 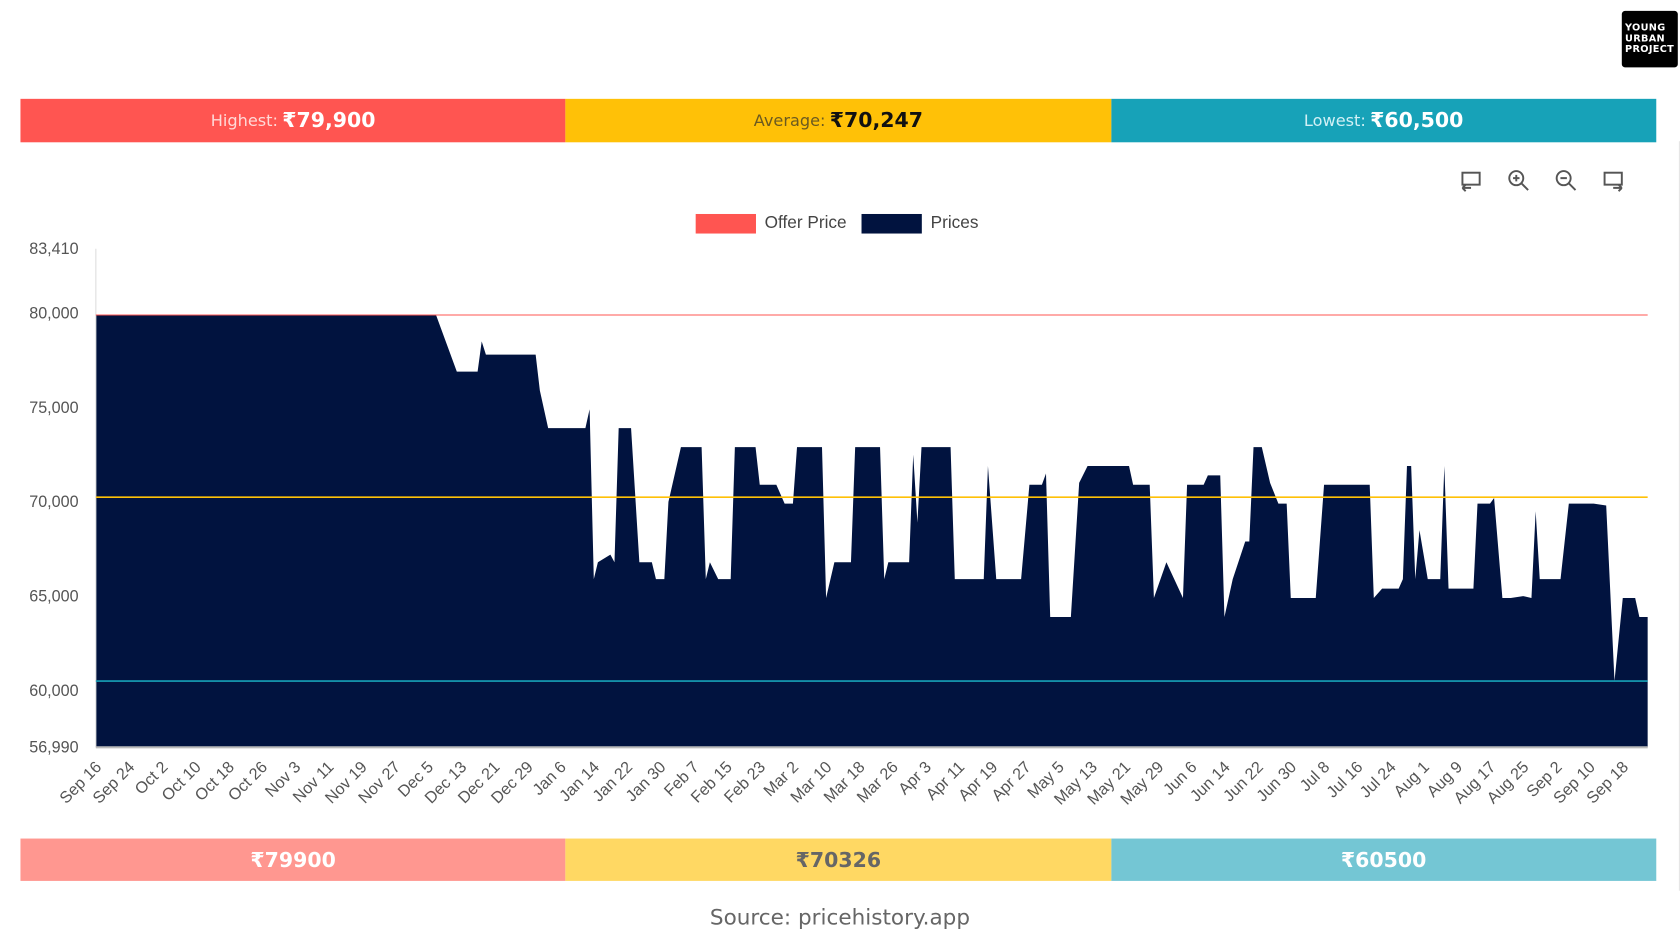 What do you see at coordinates (789, 120) in the screenshot?
I see `average-label: Average:` at bounding box center [789, 120].